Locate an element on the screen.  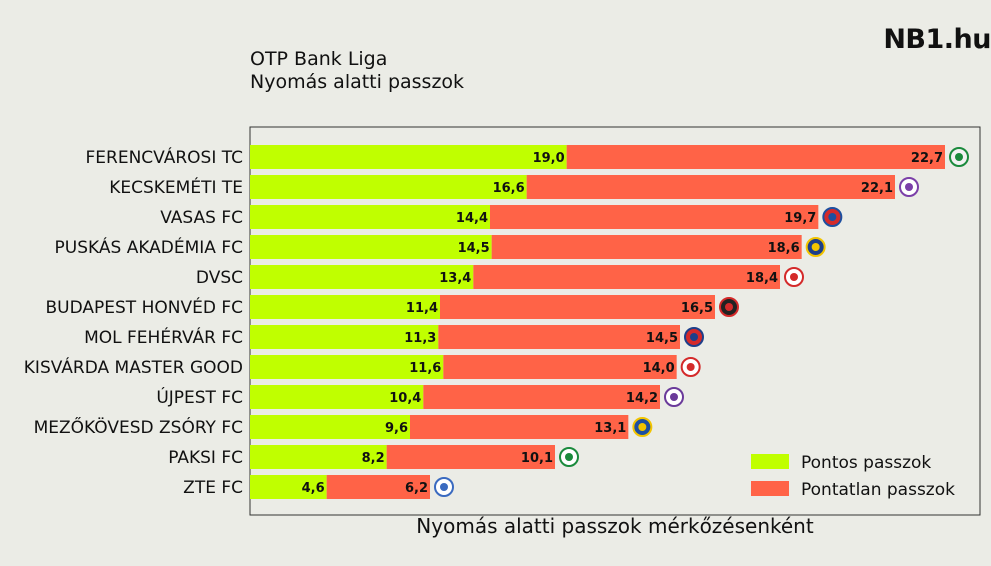
data-label-pontatlan: 6,2 is located at coordinates (416, 488).